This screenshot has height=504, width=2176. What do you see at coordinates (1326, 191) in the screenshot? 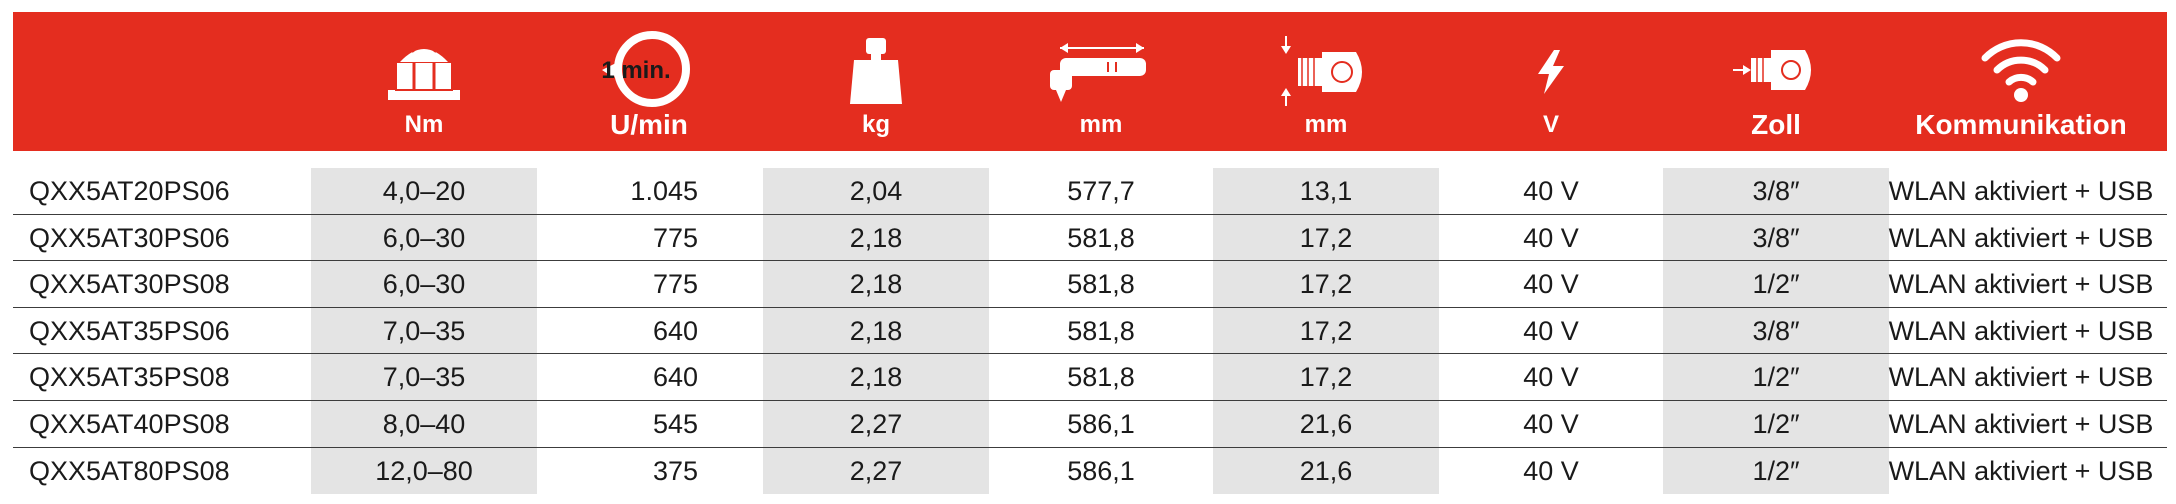
I see `cell-head: 13,1` at bounding box center [1326, 191].